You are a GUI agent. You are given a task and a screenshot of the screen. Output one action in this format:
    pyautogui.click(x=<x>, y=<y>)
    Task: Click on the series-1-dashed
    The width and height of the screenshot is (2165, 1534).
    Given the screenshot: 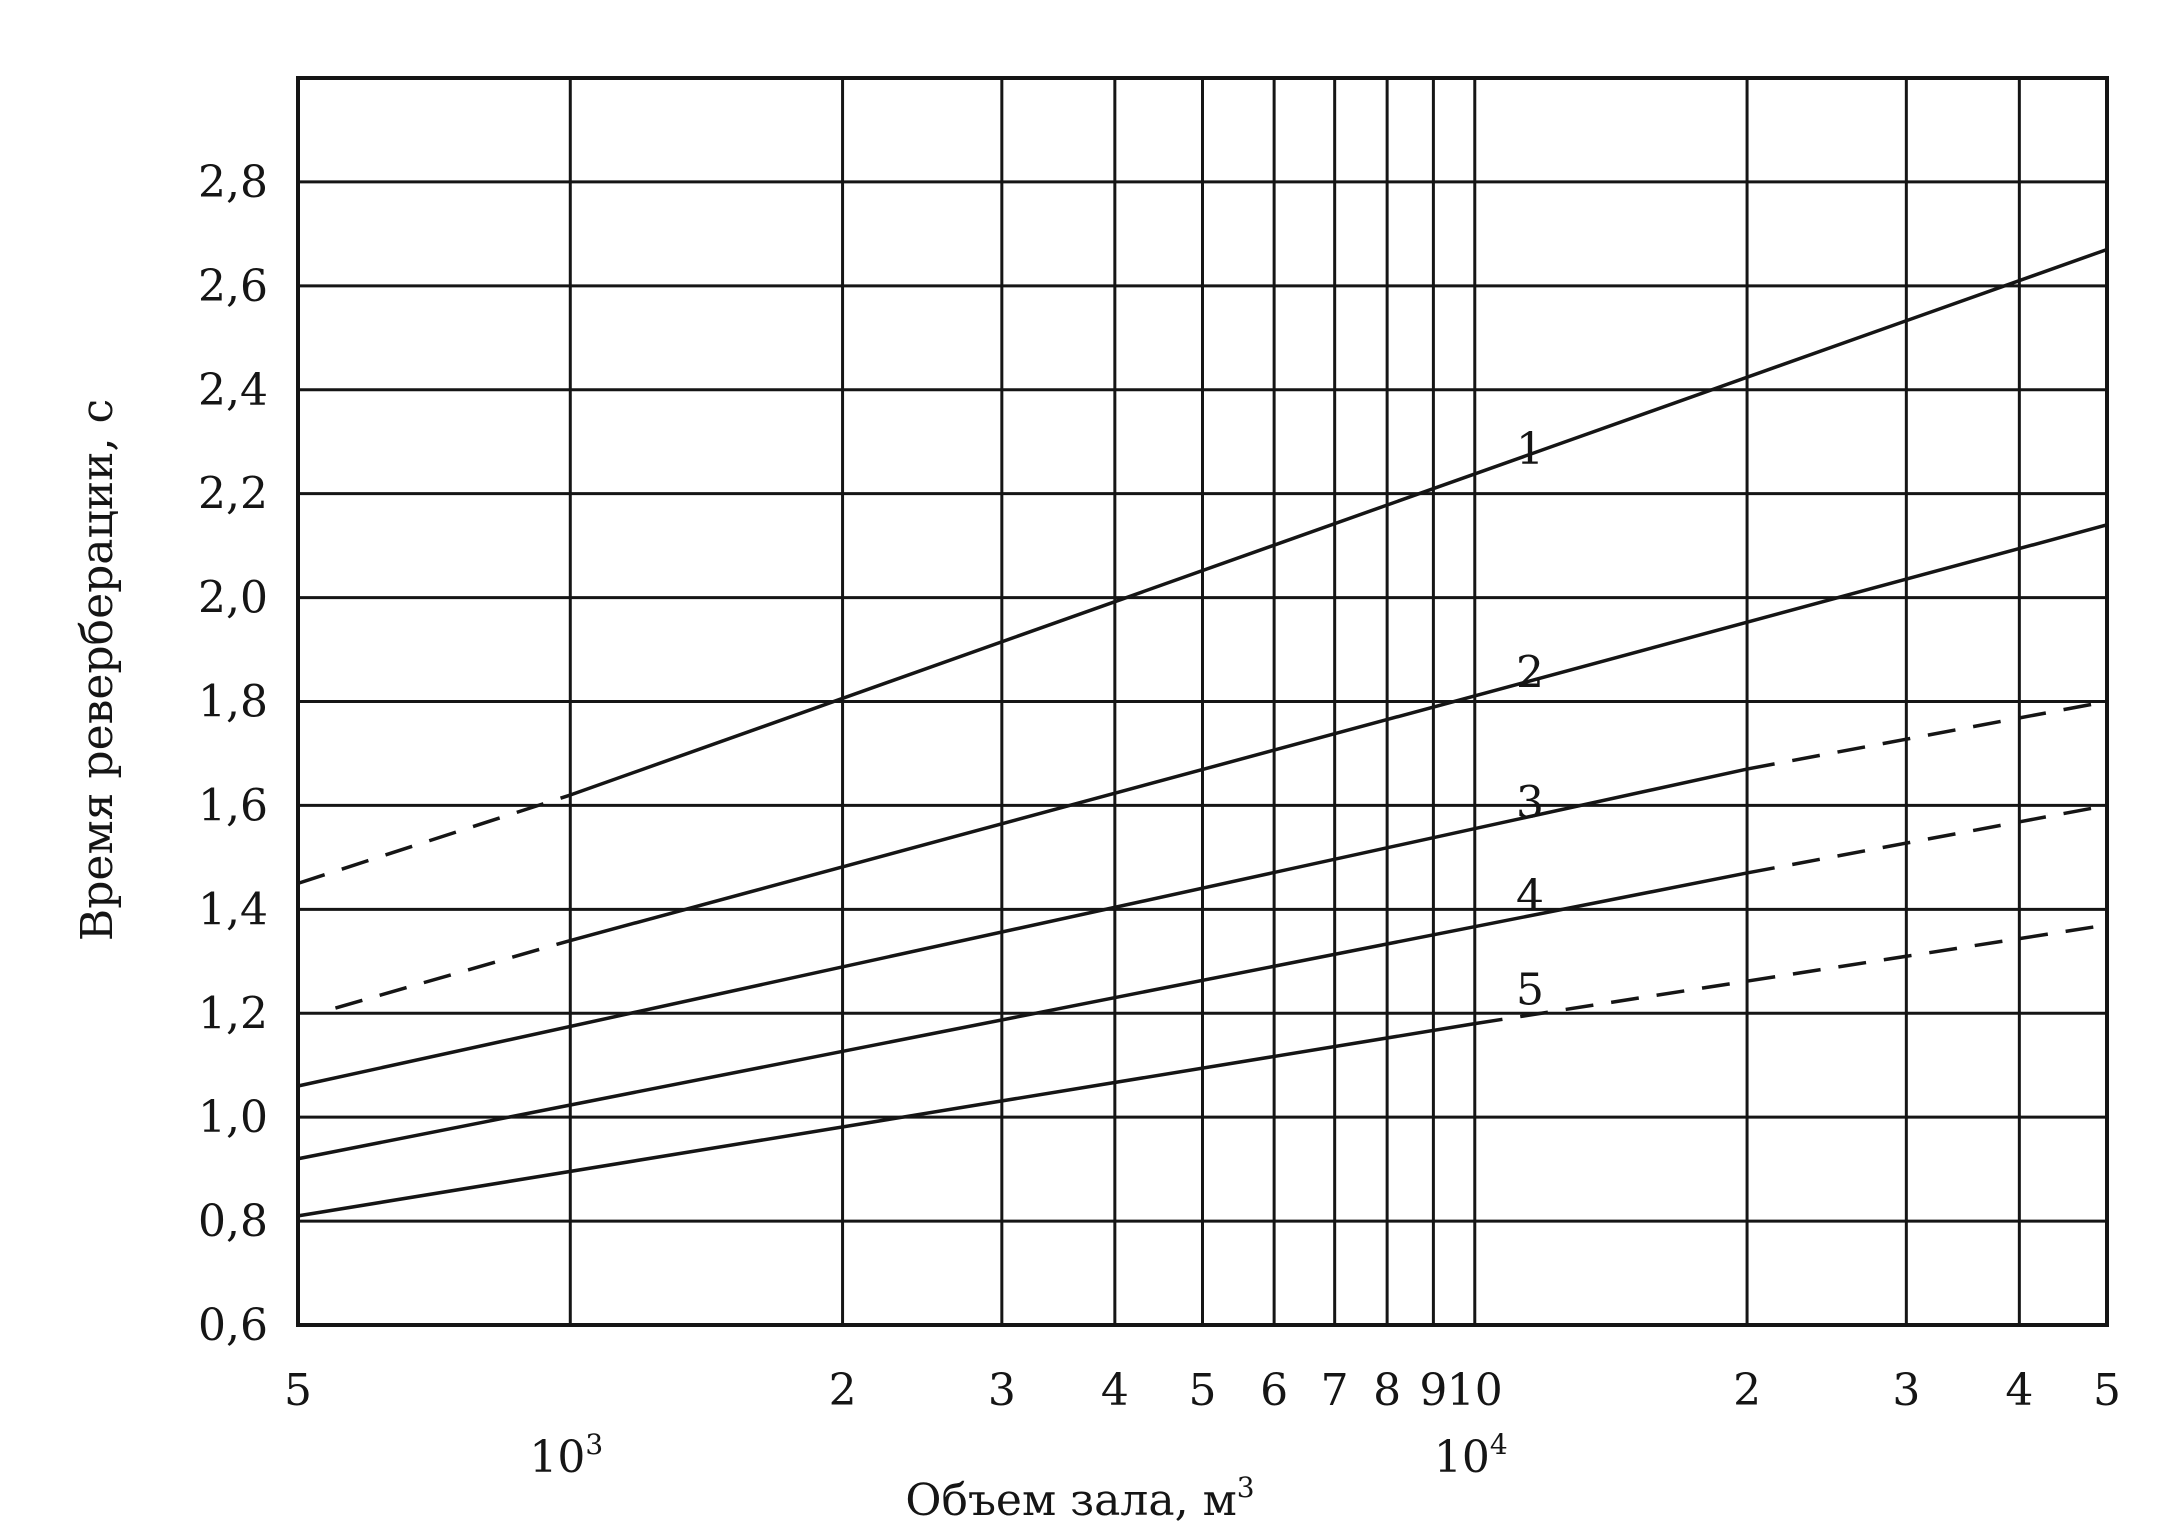 What is the action you would take?
    pyautogui.click(x=434, y=839)
    